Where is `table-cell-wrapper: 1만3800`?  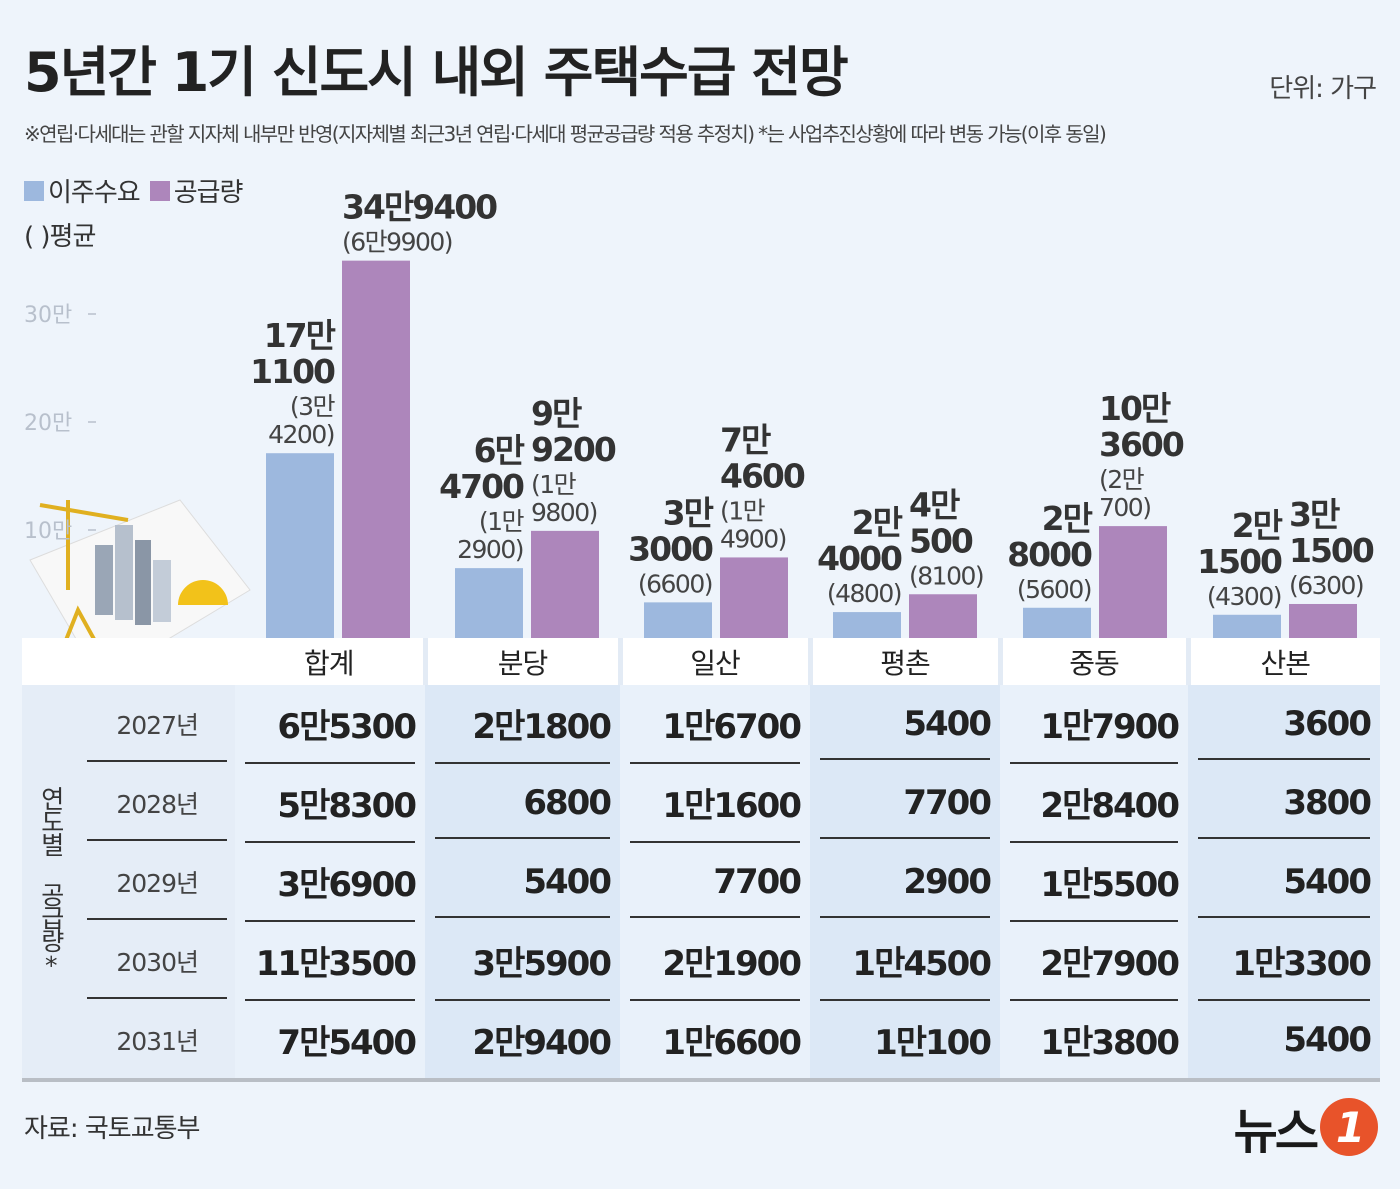 table-cell-wrapper: 1만3800 is located at coordinates (1094, 1041).